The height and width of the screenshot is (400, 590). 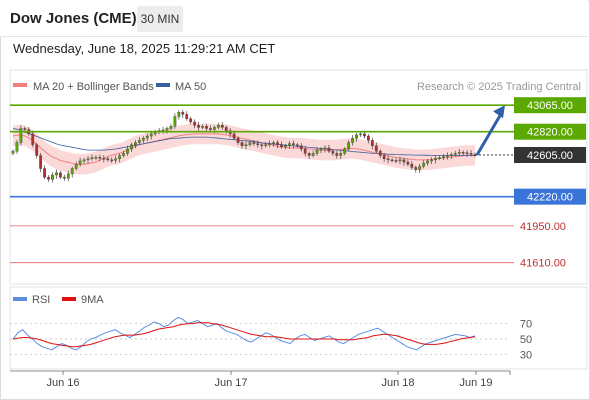 I want to click on rsi-line, so click(x=244, y=333).